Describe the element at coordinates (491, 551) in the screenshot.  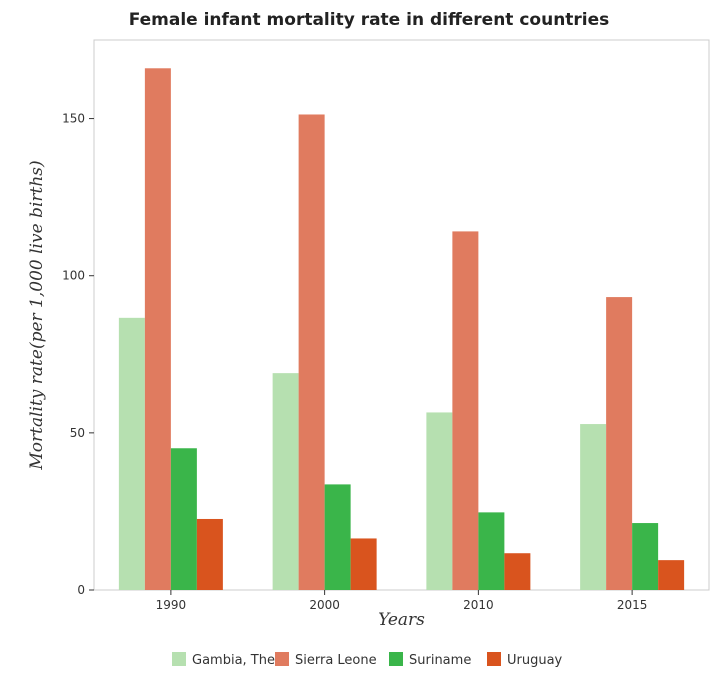
I see `bar-suriname-2010` at that location.